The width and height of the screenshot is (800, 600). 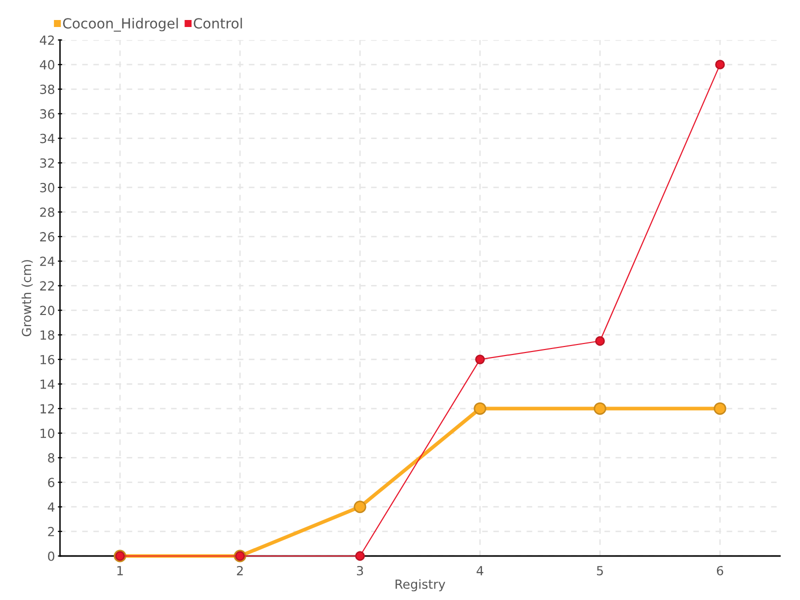 I want to click on x-tick-label: 6, so click(x=720, y=571).